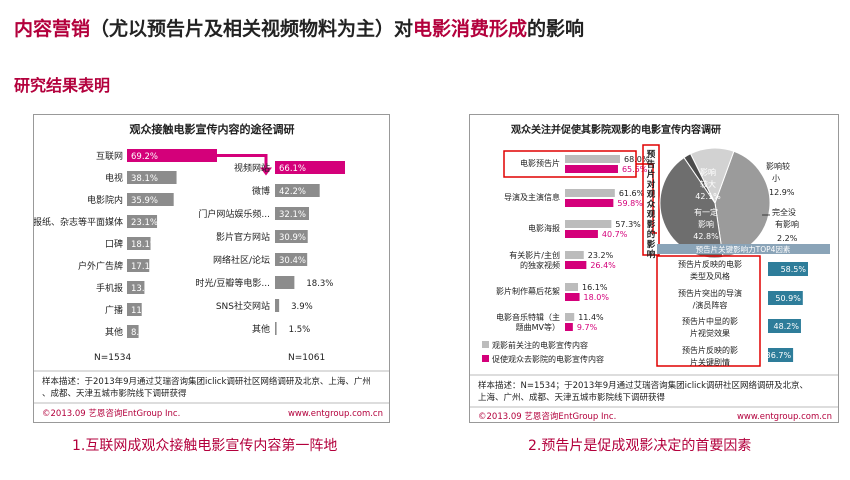 The image size is (850, 480). Describe the element at coordinates (587, 327) in the screenshot. I see `data-label: 9.7%` at that location.